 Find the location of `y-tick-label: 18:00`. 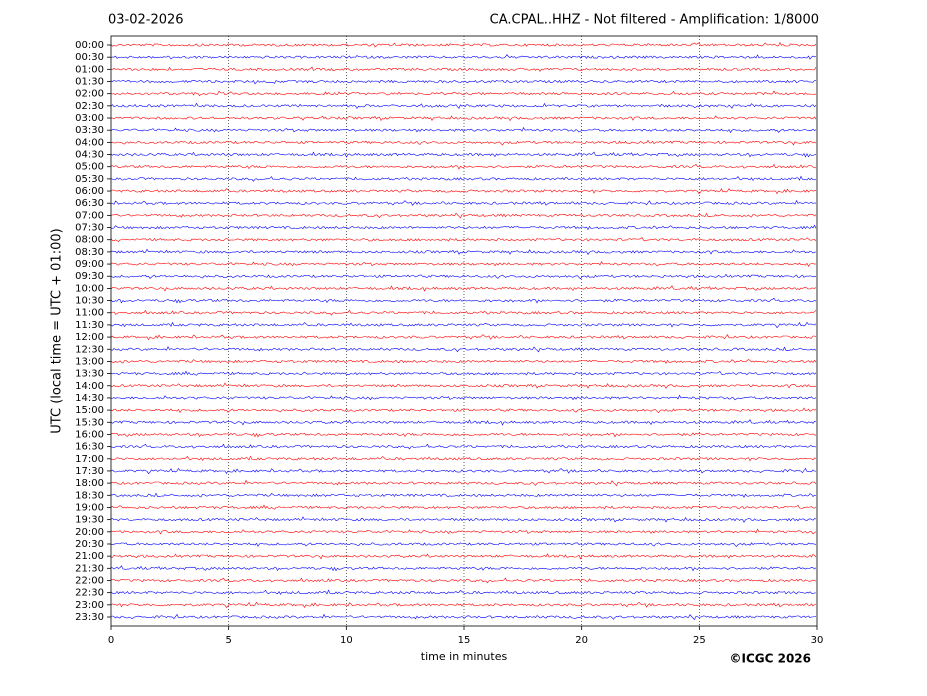

y-tick-label: 18:00 is located at coordinates (89, 483).